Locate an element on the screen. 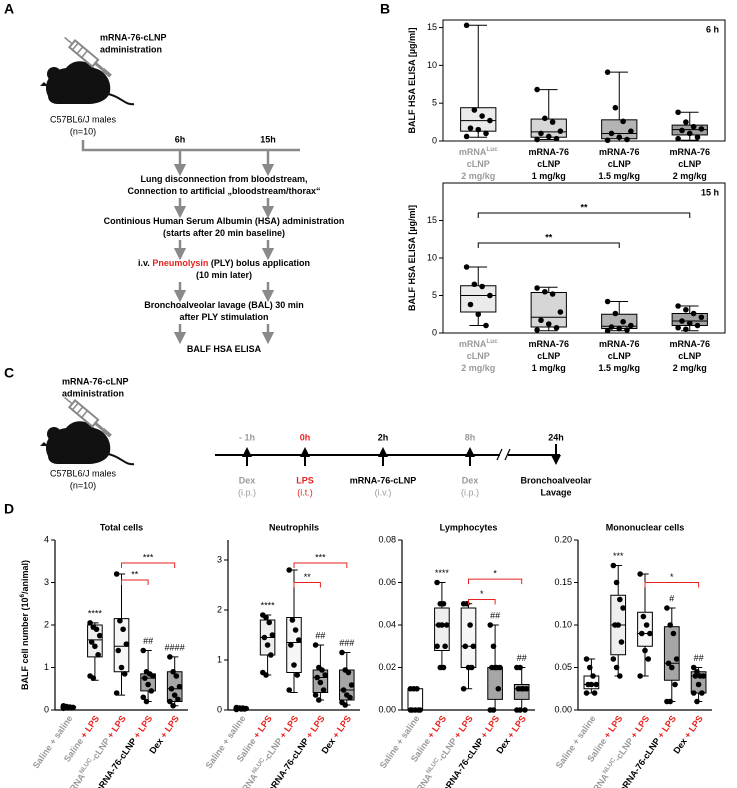 The height and width of the screenshot is (788, 737). y-tick-label: 10 is located at coordinates (432, 65).